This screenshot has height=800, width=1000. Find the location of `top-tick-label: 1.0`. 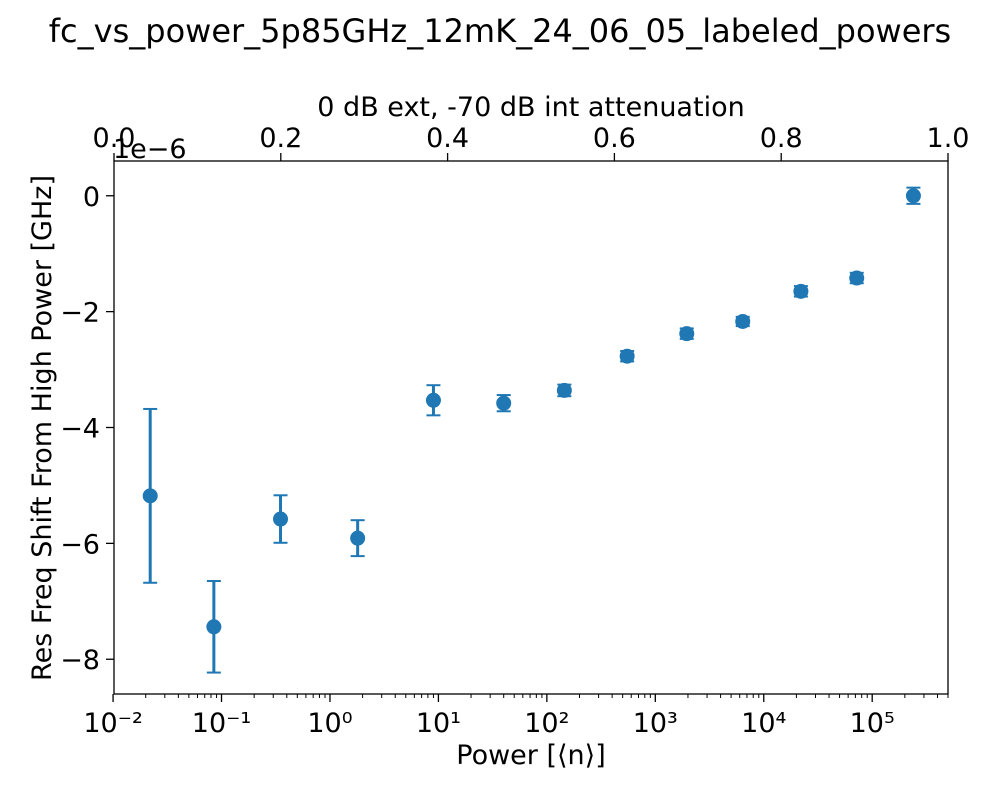

top-tick-label: 1.0 is located at coordinates (948, 138).